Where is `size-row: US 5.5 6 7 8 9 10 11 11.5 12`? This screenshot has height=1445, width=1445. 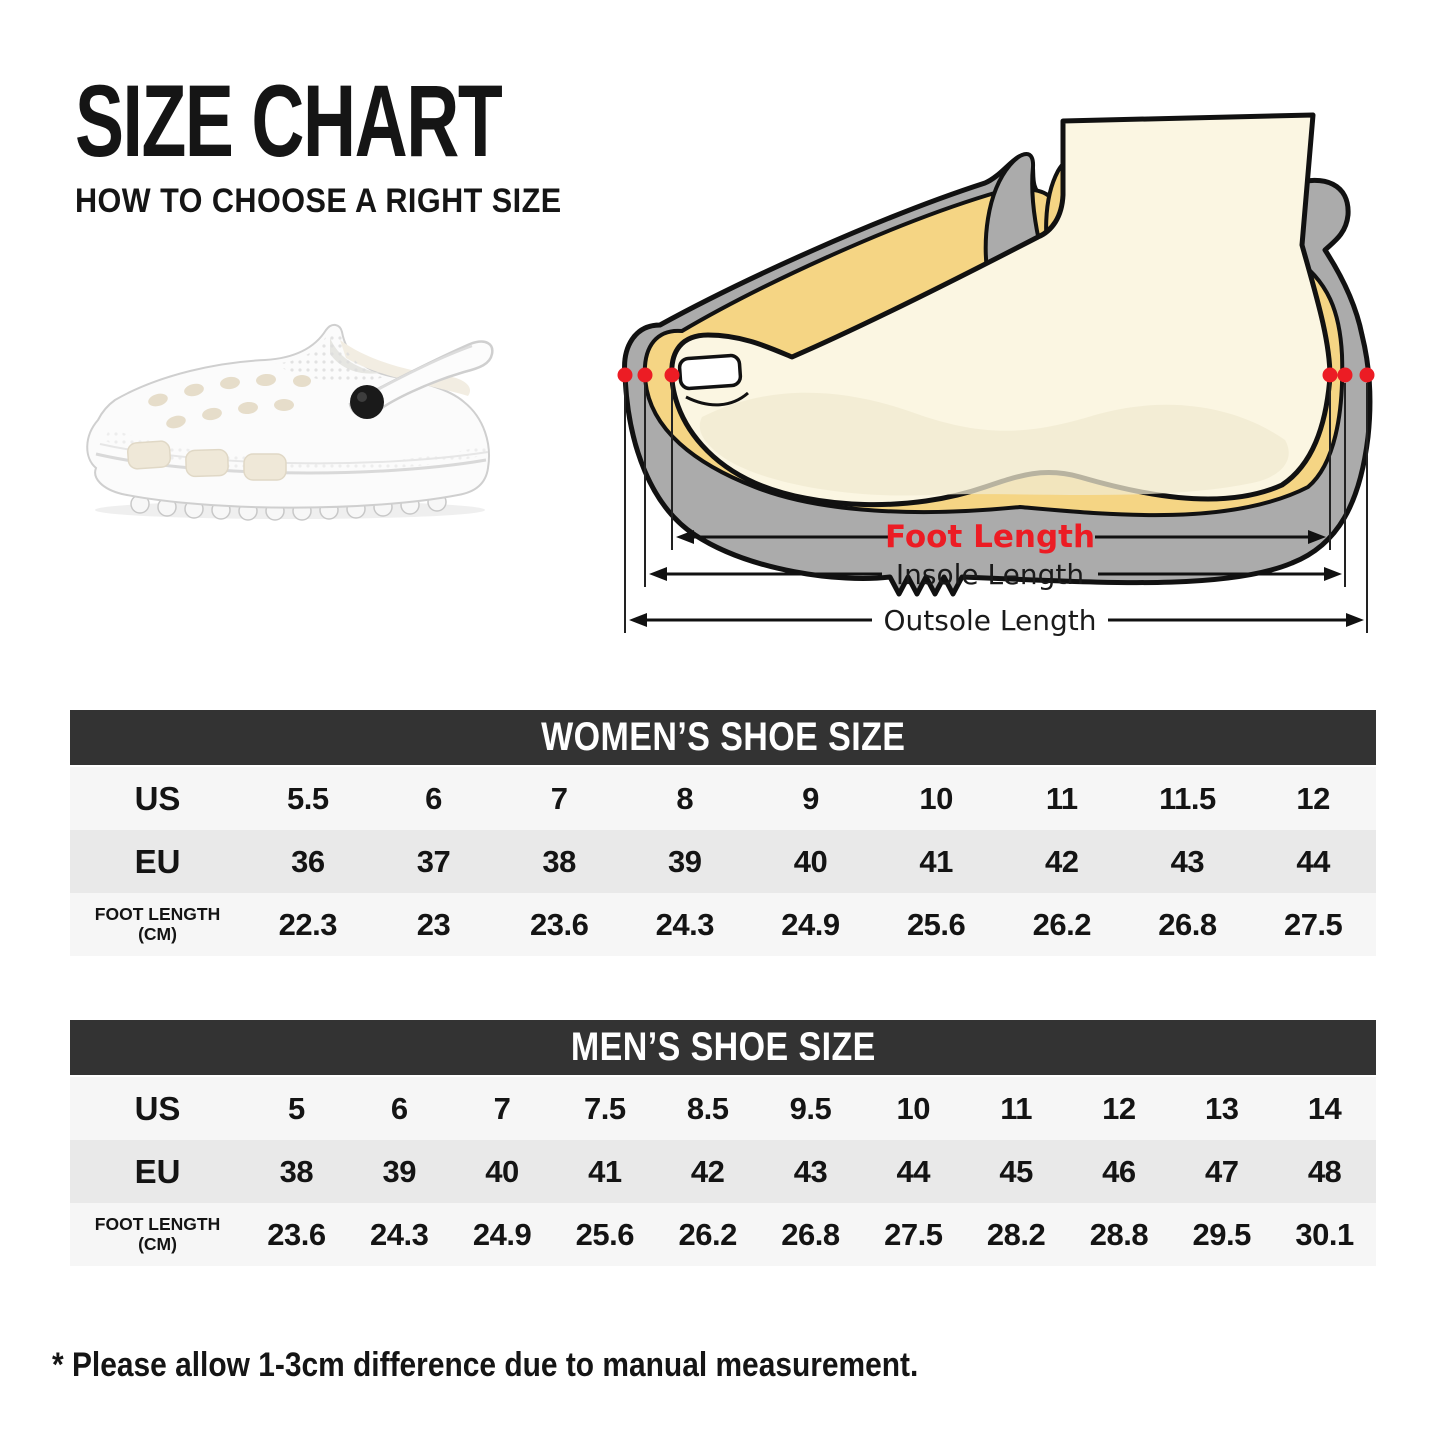
size-row: US 5.5 6 7 8 9 10 11 11.5 12 is located at coordinates (723, 798).